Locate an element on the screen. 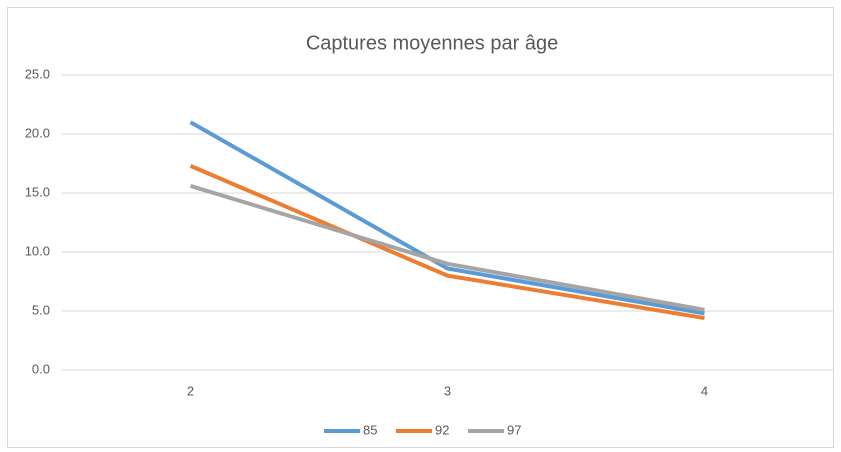  y-tick-label: 5.0 is located at coordinates (41, 309).